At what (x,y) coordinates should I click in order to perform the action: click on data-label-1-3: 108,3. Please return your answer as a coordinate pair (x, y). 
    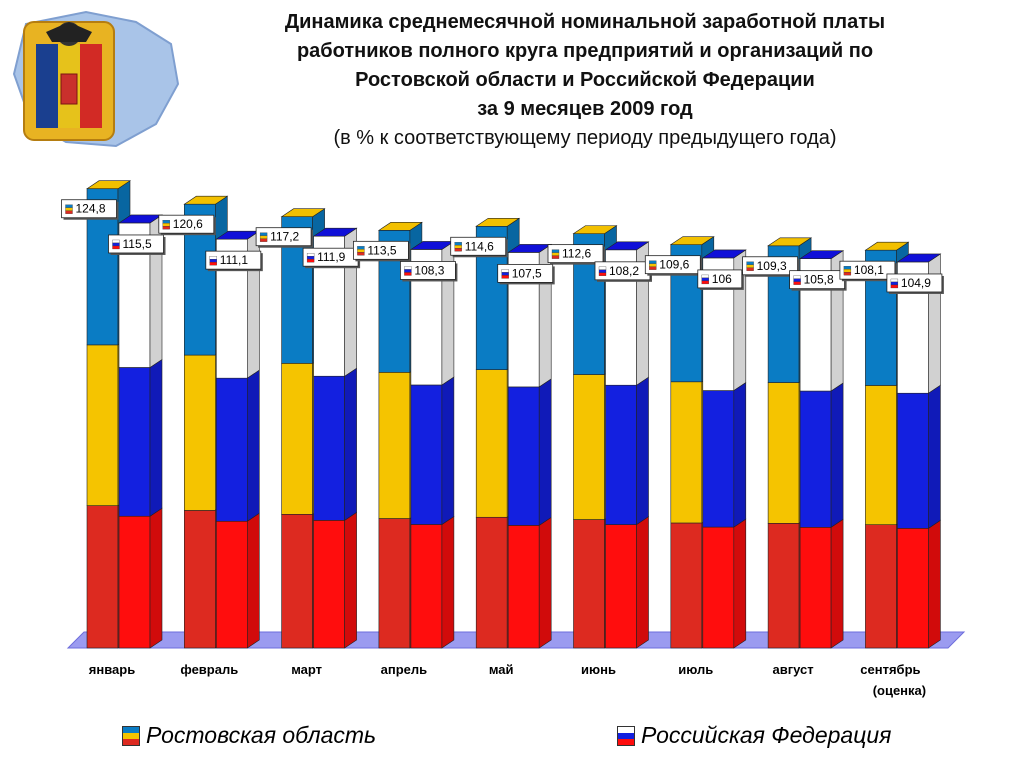
    Looking at the image, I should click on (428, 271).